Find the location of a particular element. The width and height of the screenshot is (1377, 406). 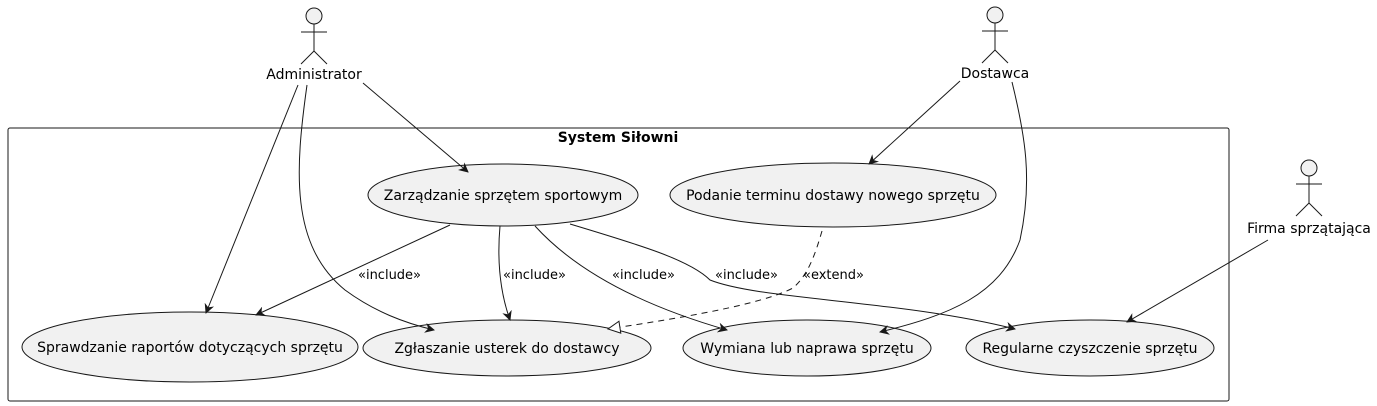

include-label-3: «include» is located at coordinates (643, 275).